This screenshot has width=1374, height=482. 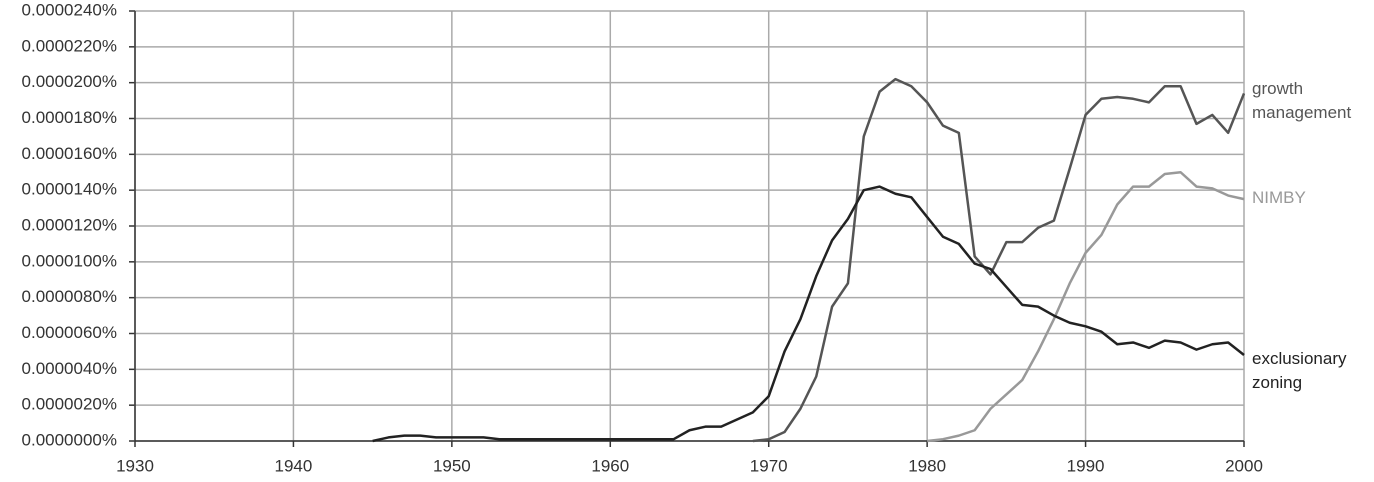 I want to click on series-line, so click(x=1086, y=307).